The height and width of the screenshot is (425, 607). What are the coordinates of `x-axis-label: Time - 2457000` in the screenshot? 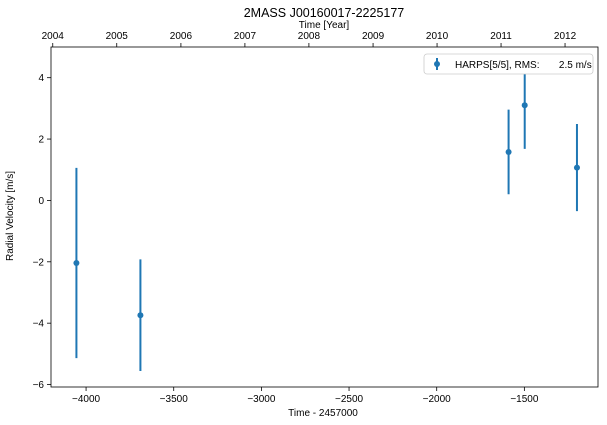 It's located at (323, 413).